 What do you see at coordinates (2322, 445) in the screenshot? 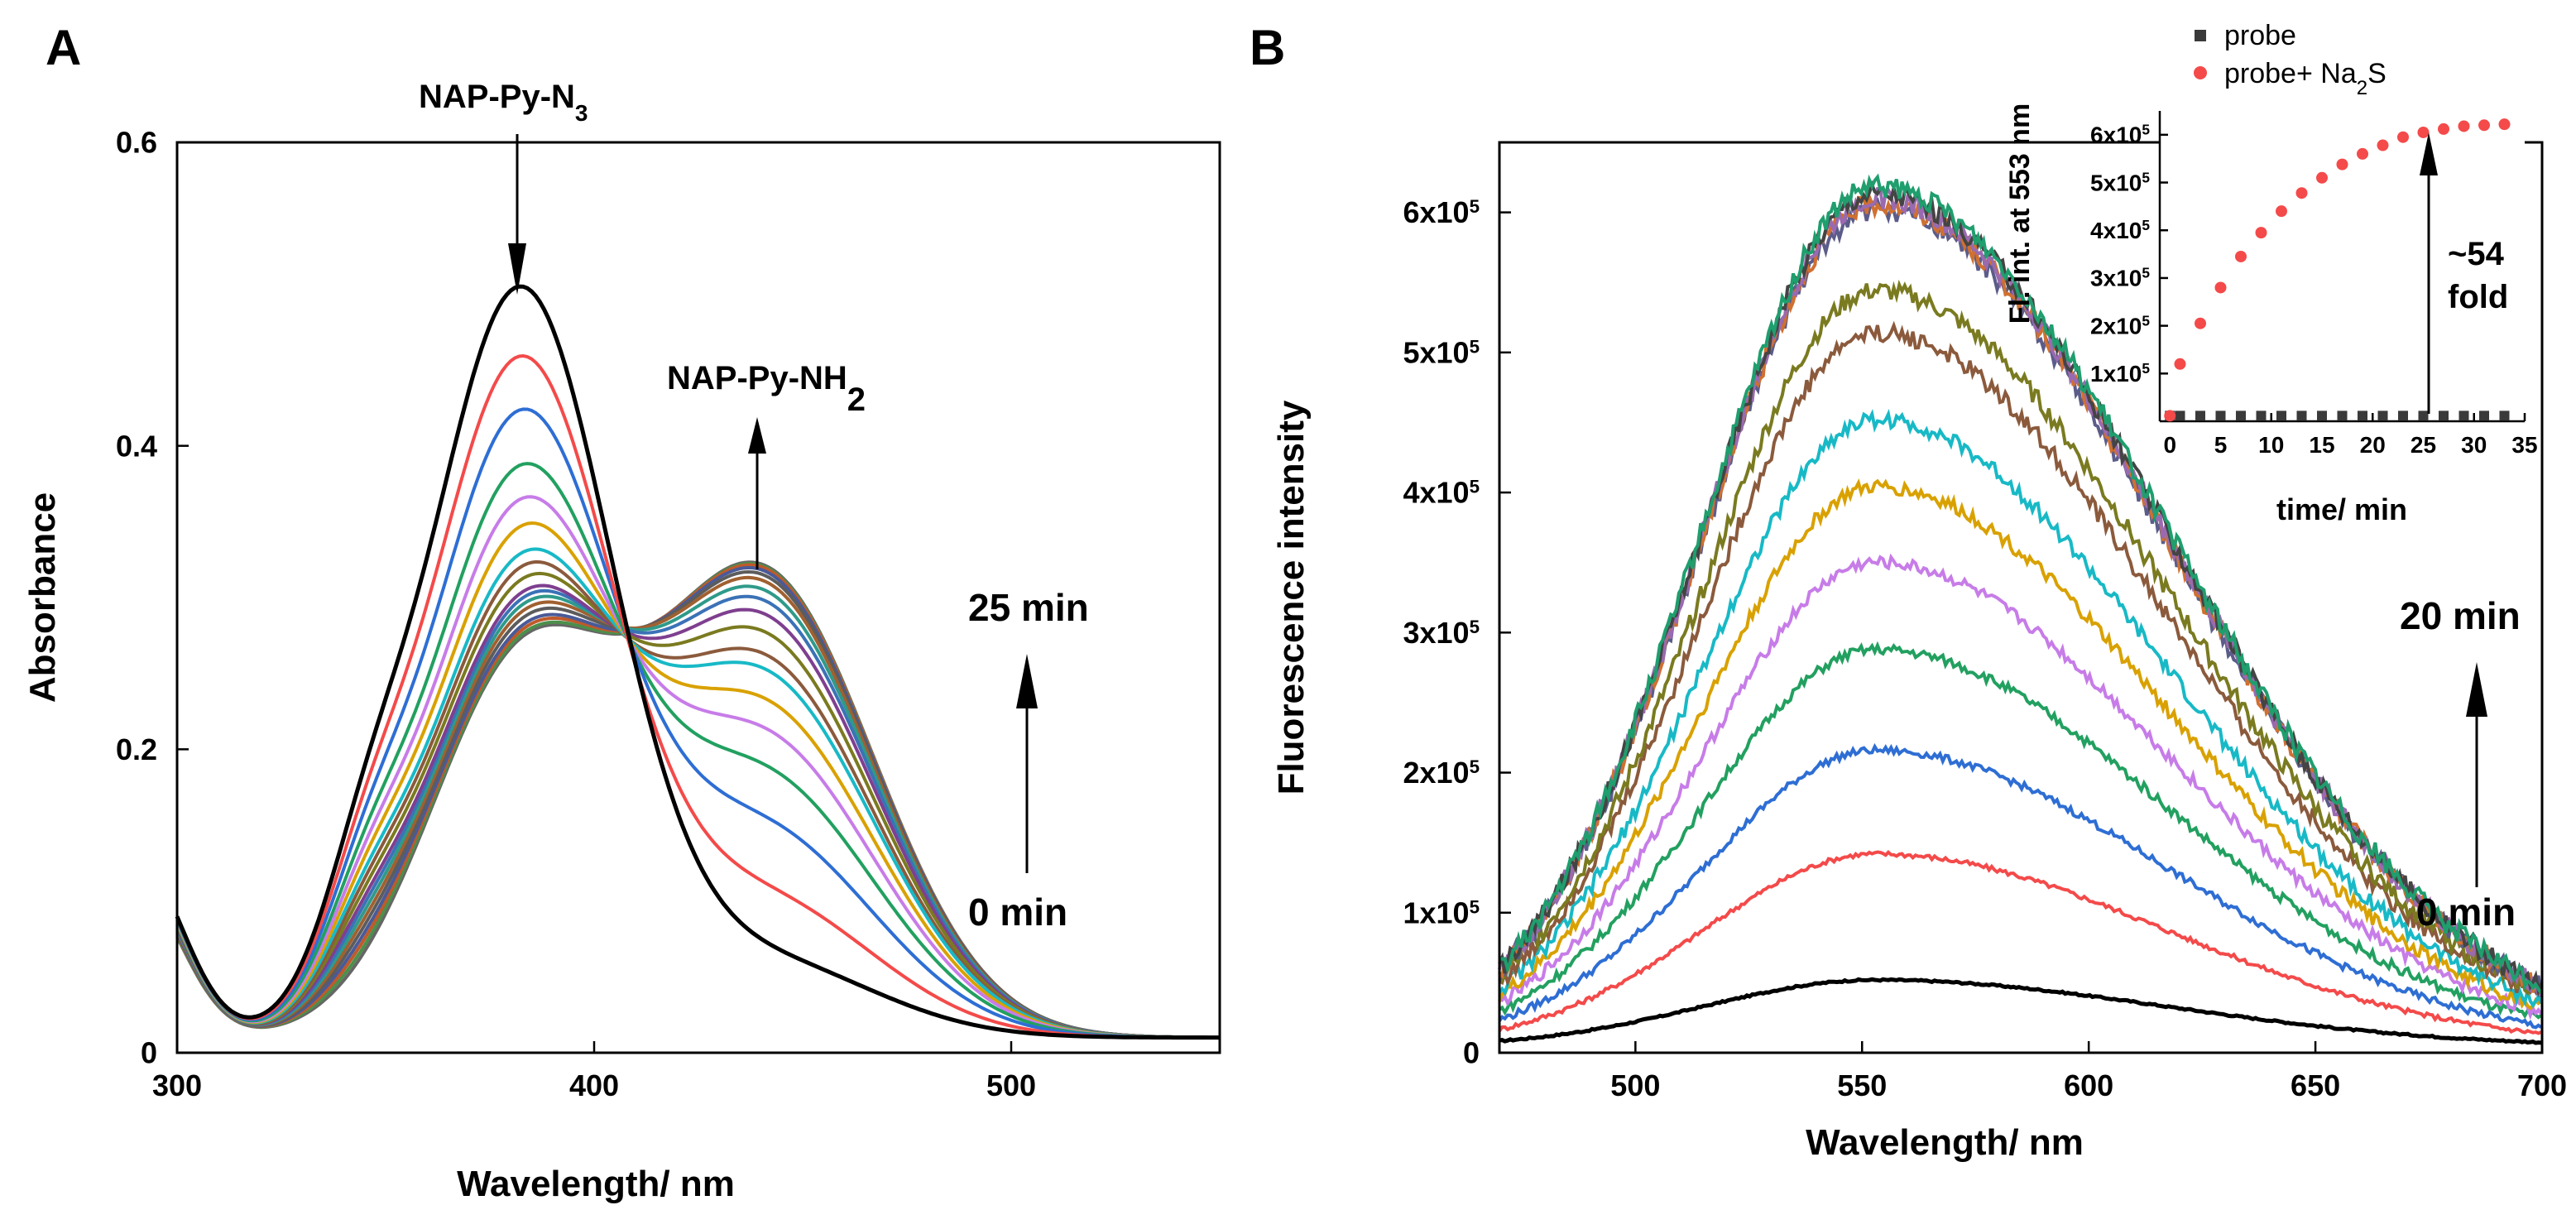
I see `x-tick-label: 15` at bounding box center [2322, 445].